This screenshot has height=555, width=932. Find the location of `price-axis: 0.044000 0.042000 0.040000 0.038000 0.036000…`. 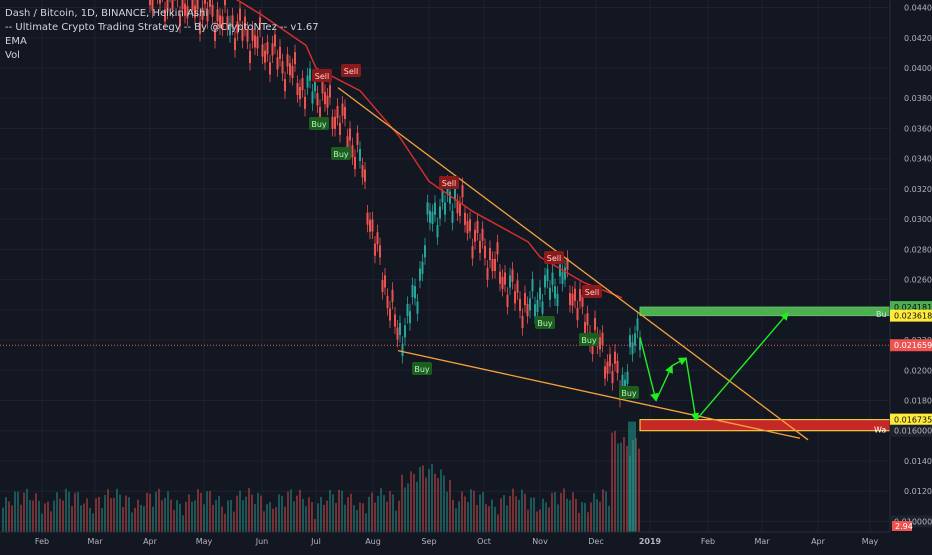

price-axis: 0.044000 0.042000 0.040000 0.038000 0.036000… is located at coordinates (910, 275).